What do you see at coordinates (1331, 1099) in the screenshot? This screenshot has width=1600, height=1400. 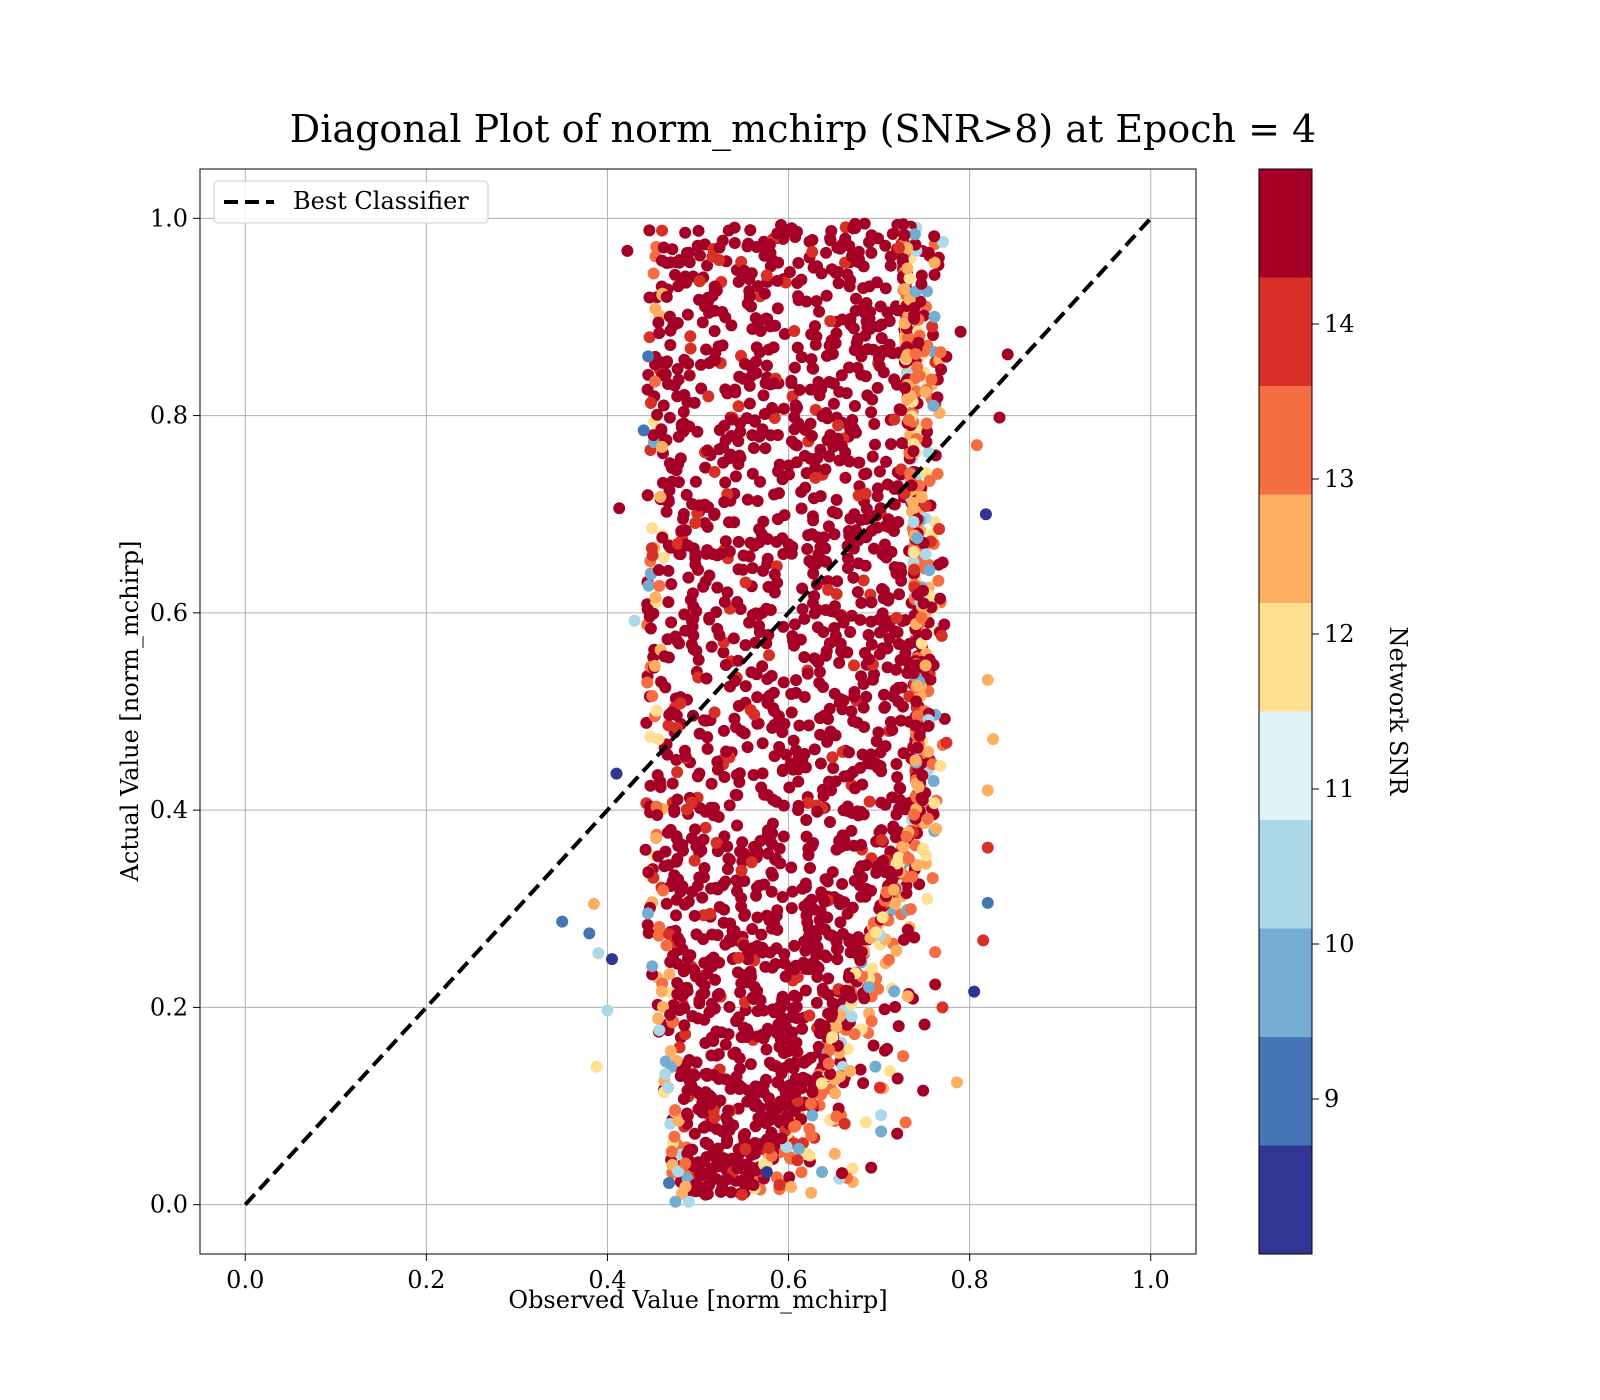 I see `colorbar-tick-label: 9` at bounding box center [1331, 1099].